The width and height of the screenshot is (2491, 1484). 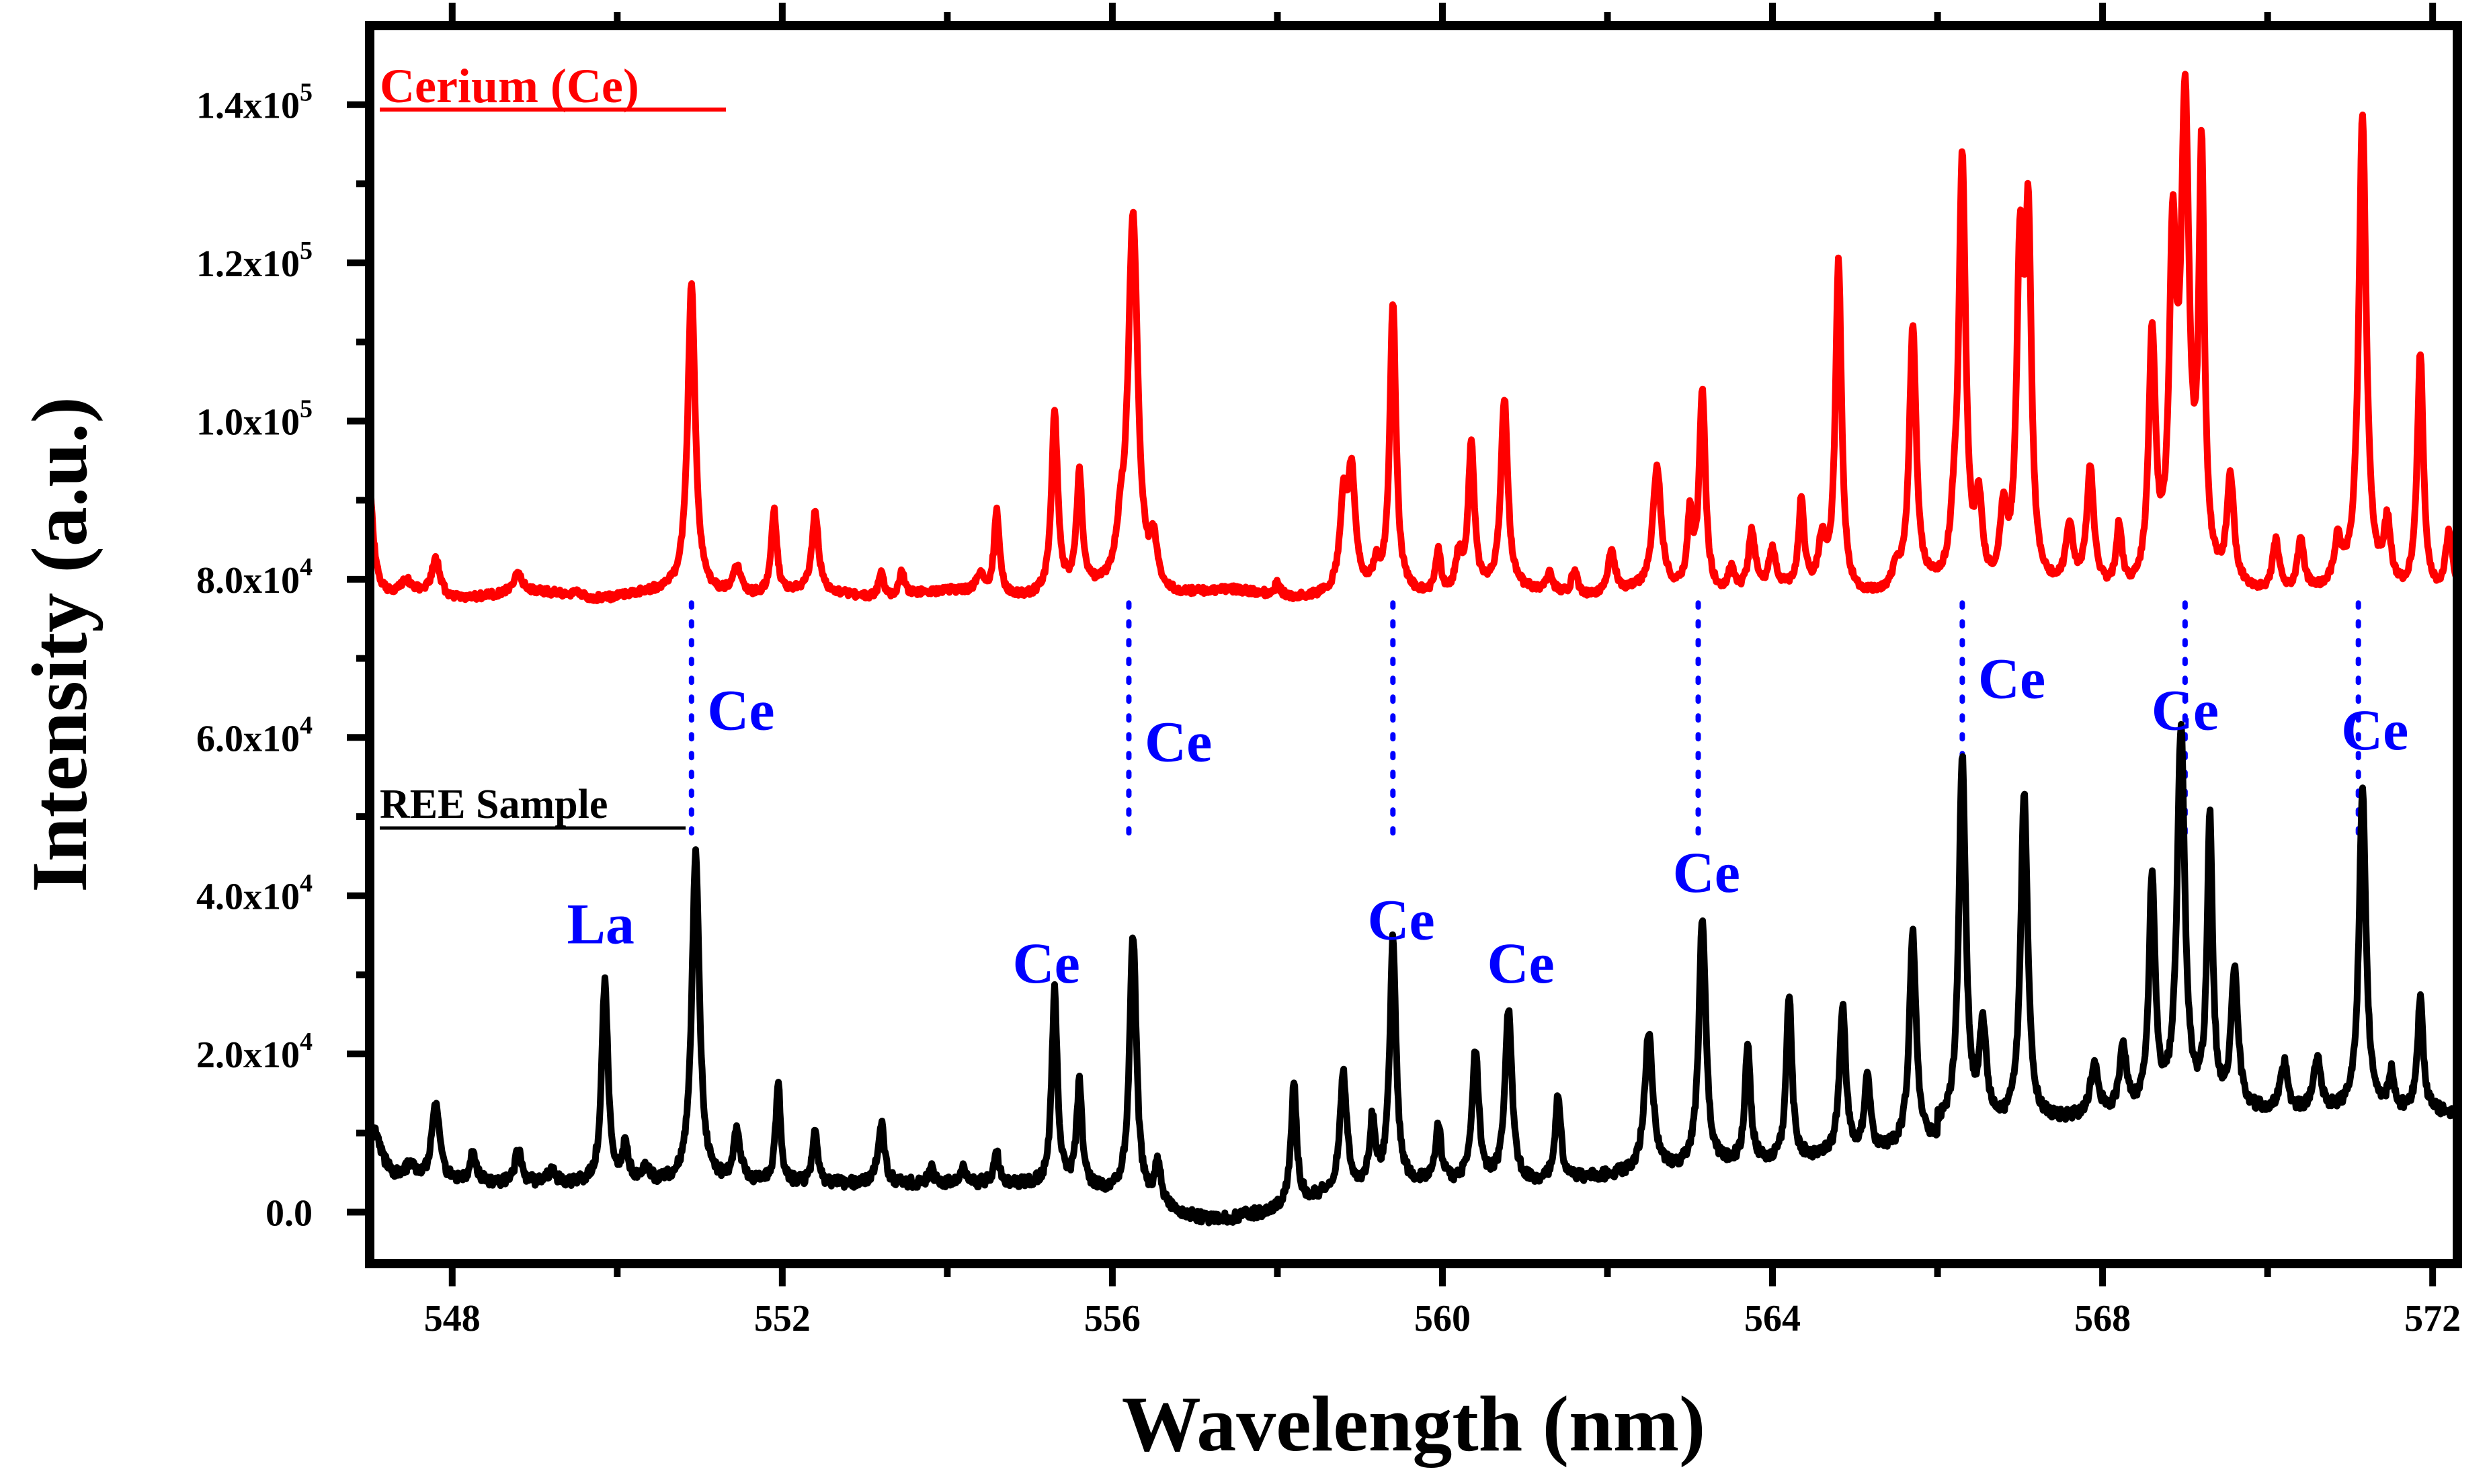 I want to click on legend-cerium-label: Cerium (Ce), so click(x=509, y=86).